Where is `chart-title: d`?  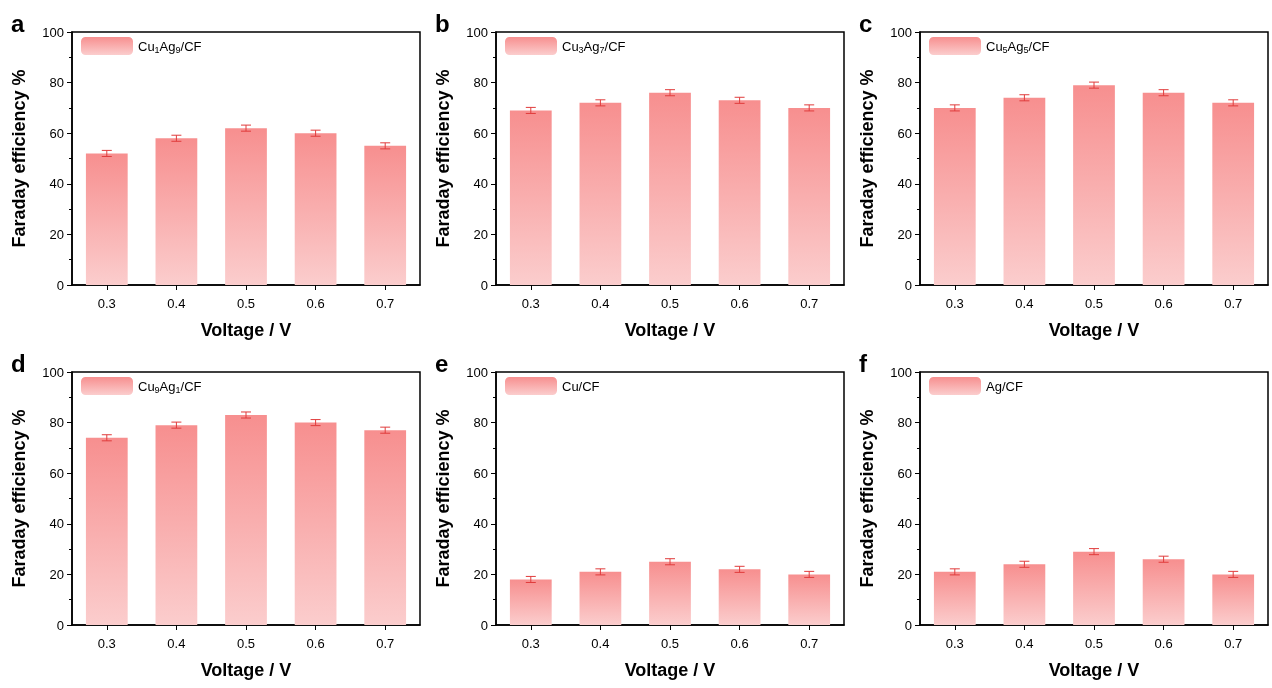
chart-title: d is located at coordinates (18, 363).